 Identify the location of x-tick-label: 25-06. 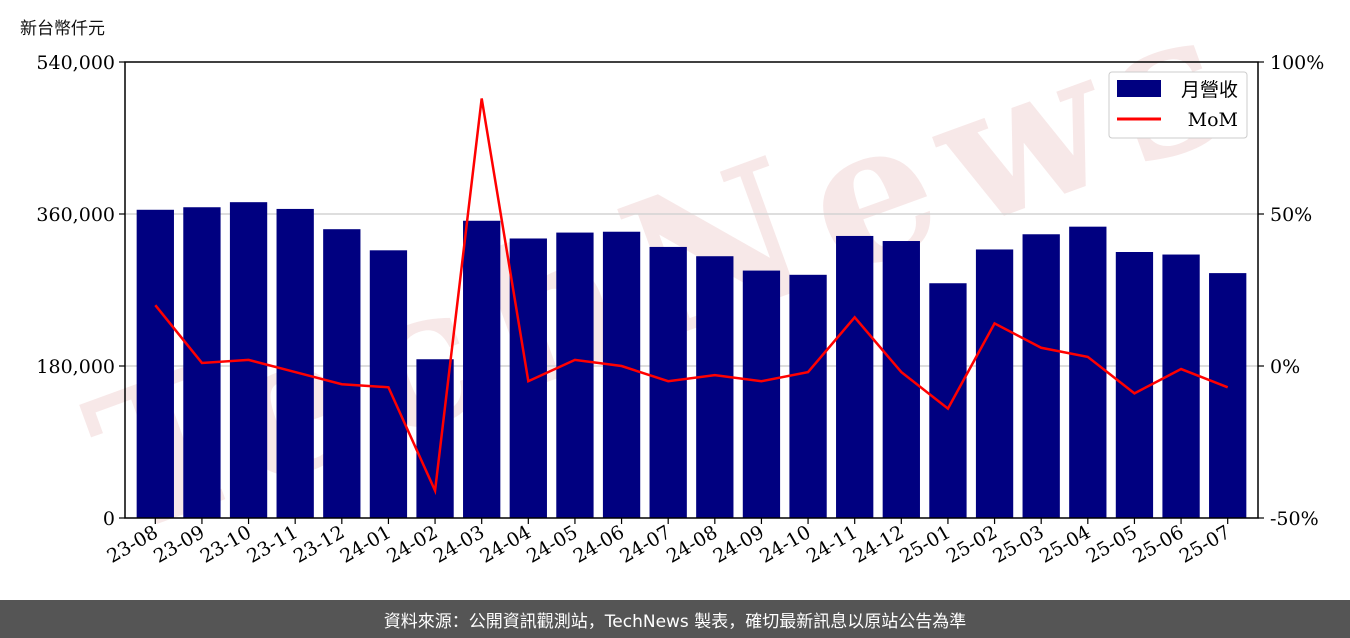
(1158, 544).